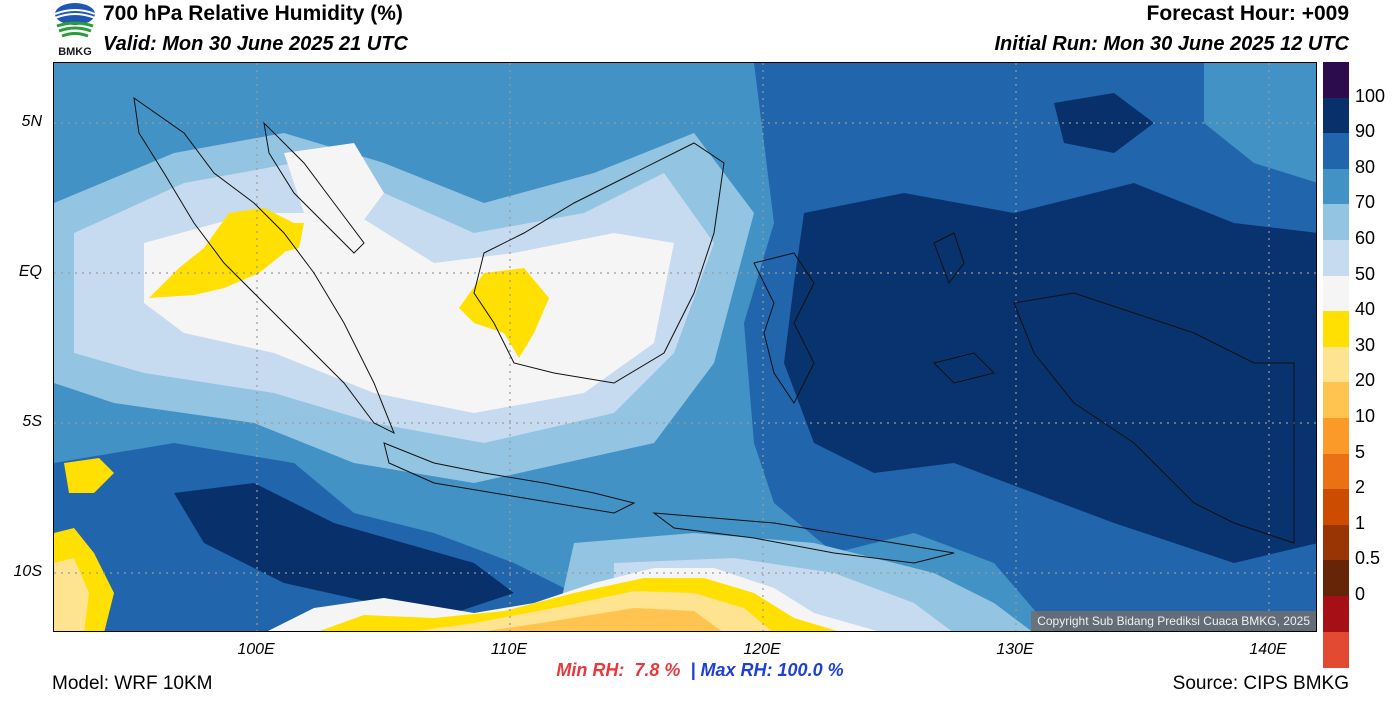  Describe the element at coordinates (1365, 344) in the screenshot. I see `colorbar-label: 30` at that location.